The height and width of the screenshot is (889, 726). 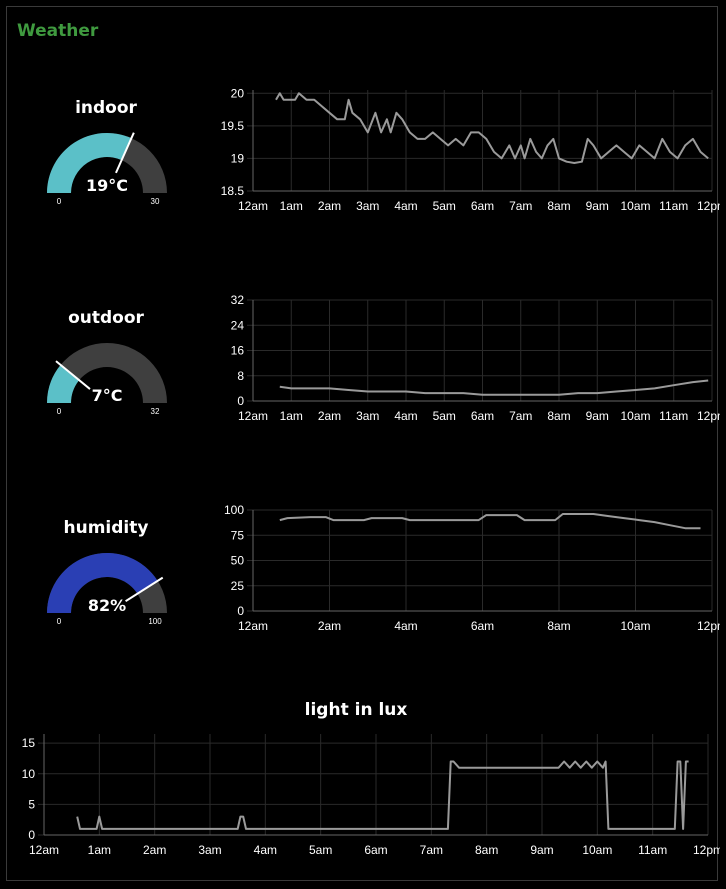 I want to click on gauge-indoor-label: indoor, so click(x=106, y=108).